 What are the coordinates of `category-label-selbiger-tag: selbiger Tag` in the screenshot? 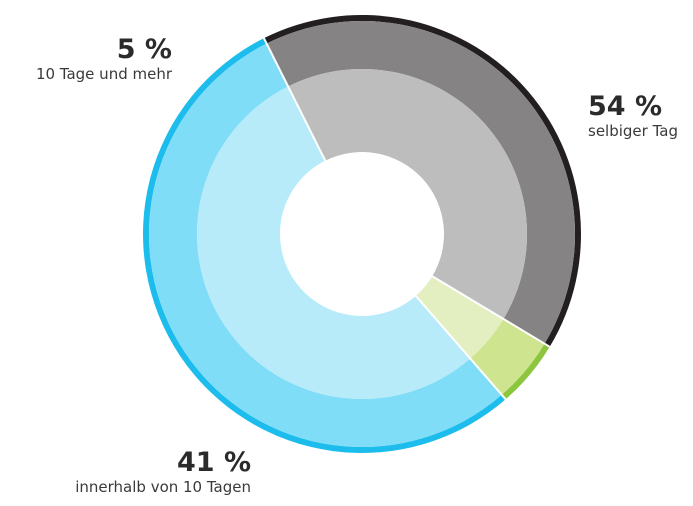 It's located at (633, 131).